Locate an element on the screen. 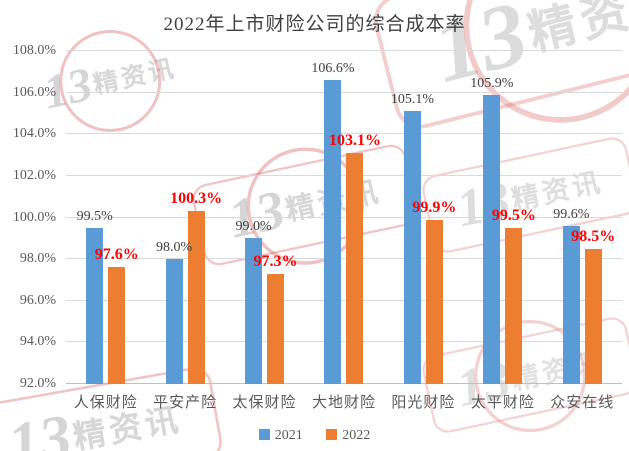 This screenshot has height=451, width=629. value-label-2022-阳光财险: 99.9% is located at coordinates (434, 207).